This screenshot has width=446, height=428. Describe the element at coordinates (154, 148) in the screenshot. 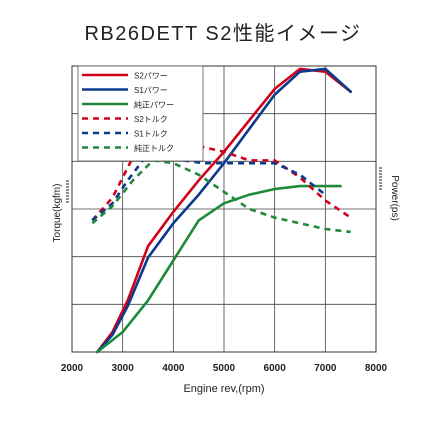

I see `legend-label: 純正トルク` at that location.